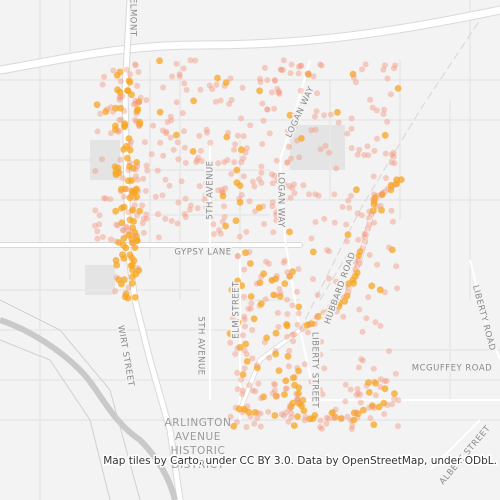 This screenshot has height=500, width=500. I want to click on district-label: DISTRICT, so click(197, 465).